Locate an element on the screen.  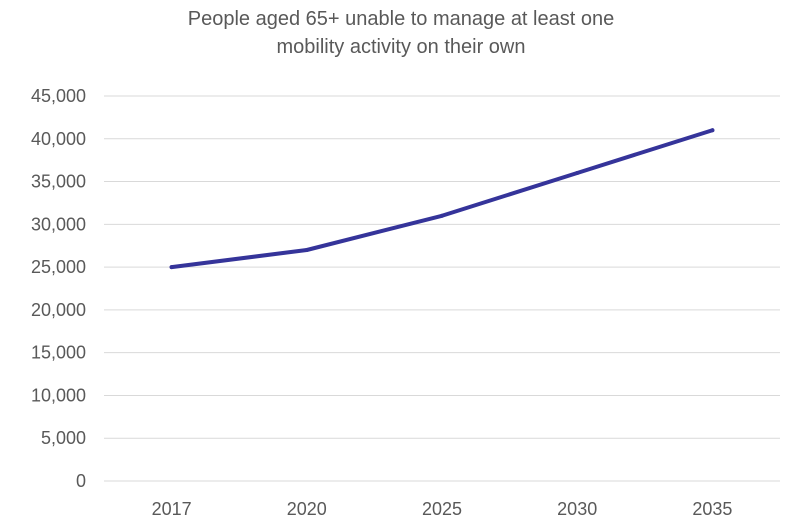
y-tick-label: 15,000 is located at coordinates (58, 353).